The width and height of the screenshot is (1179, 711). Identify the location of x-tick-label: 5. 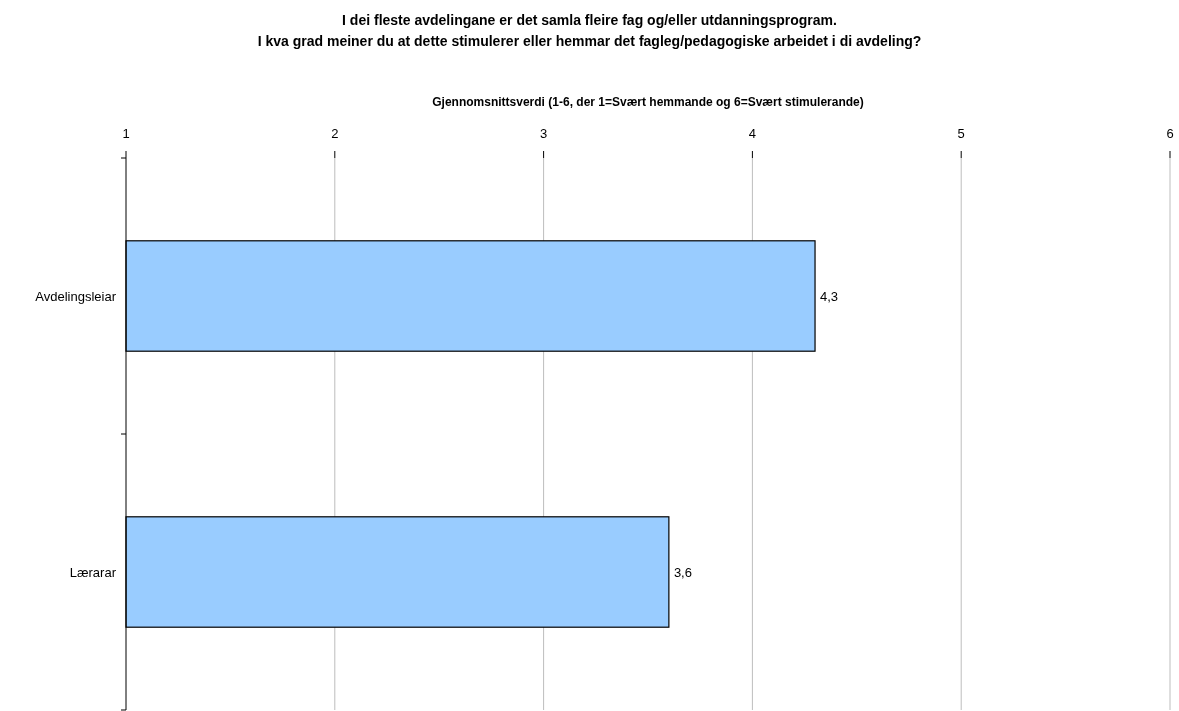
(961, 133).